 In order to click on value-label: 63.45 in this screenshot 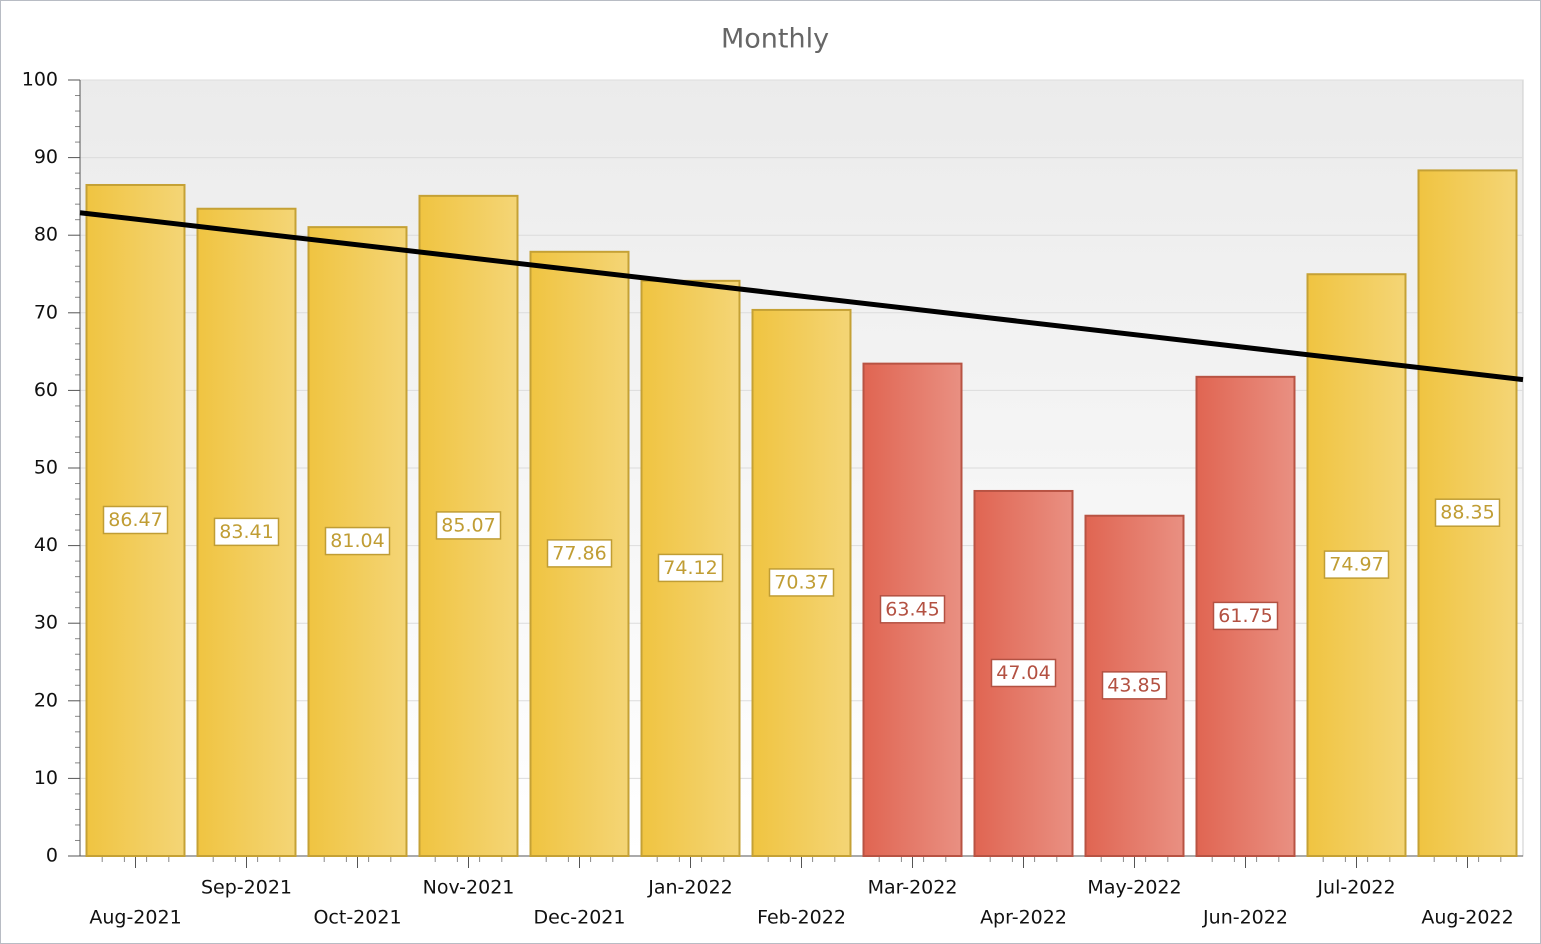, I will do `click(912, 609)`.